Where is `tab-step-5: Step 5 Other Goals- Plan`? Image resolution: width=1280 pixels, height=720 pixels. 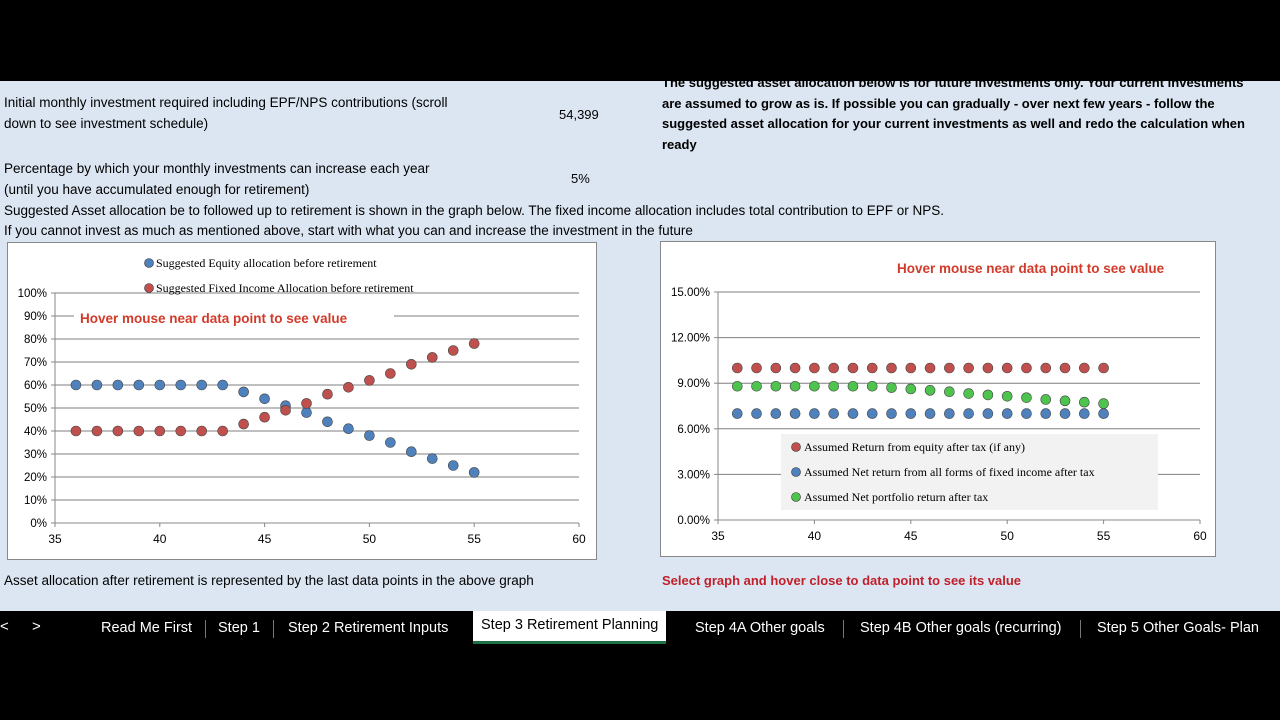 tab-step-5: Step 5 Other Goals- Plan is located at coordinates (1178, 628).